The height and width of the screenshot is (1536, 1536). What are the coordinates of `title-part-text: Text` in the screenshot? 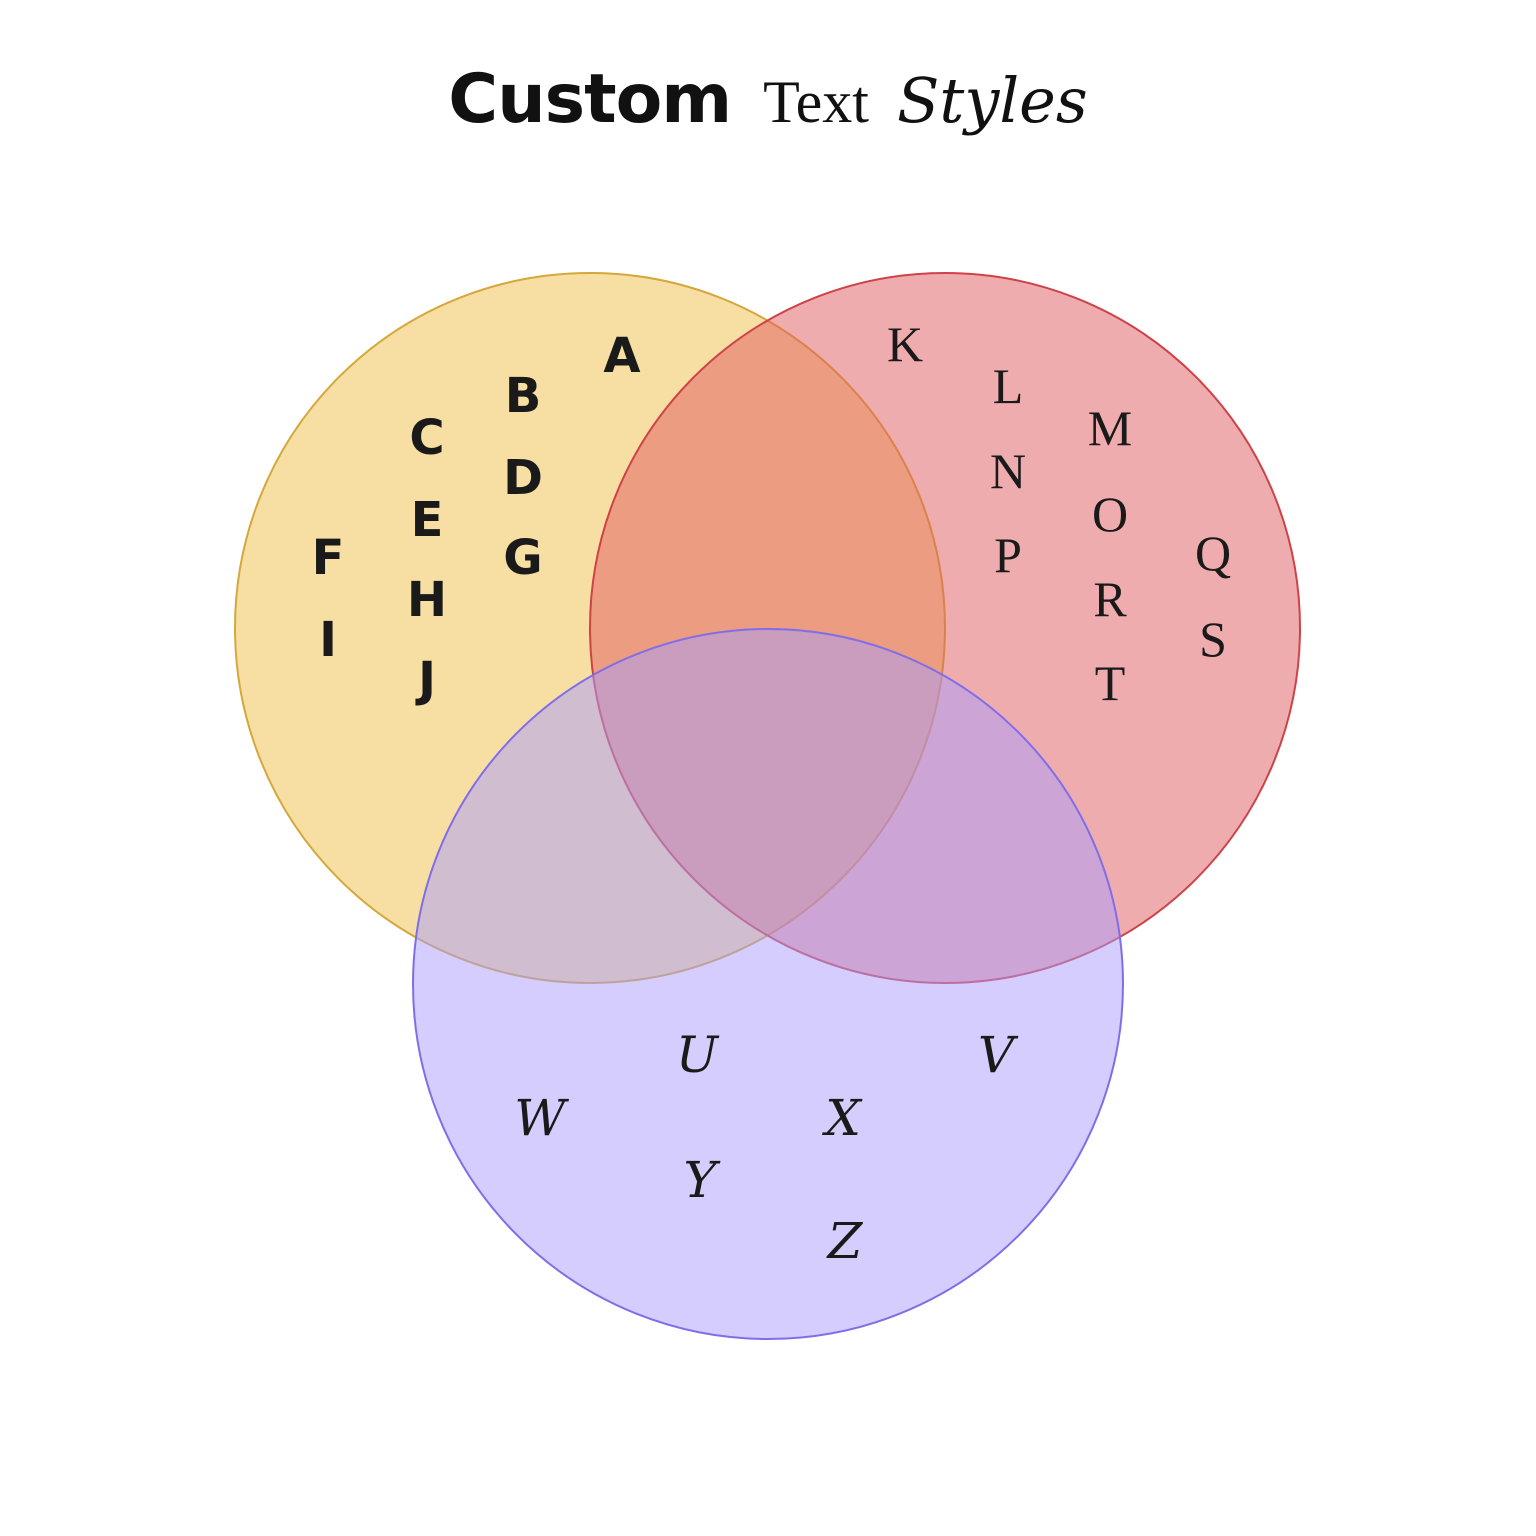 It's located at (816, 102).